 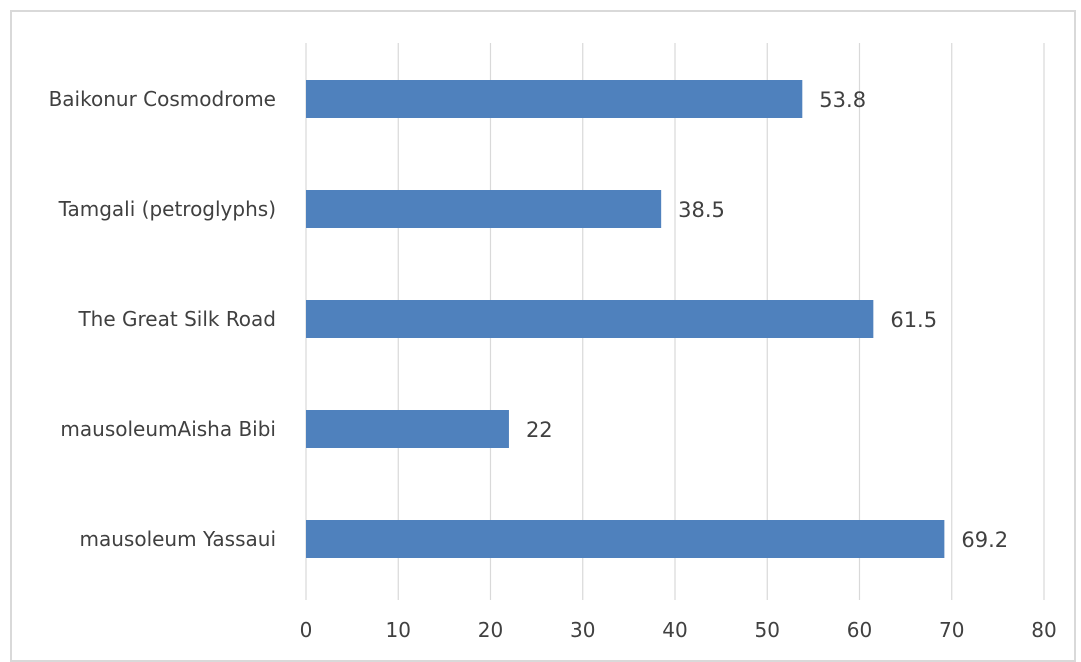 What do you see at coordinates (398, 630) in the screenshot?
I see `x-tick-label: 10` at bounding box center [398, 630].